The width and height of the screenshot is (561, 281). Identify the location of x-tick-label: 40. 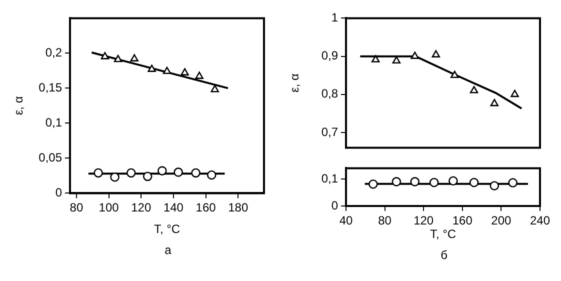
(346, 221).